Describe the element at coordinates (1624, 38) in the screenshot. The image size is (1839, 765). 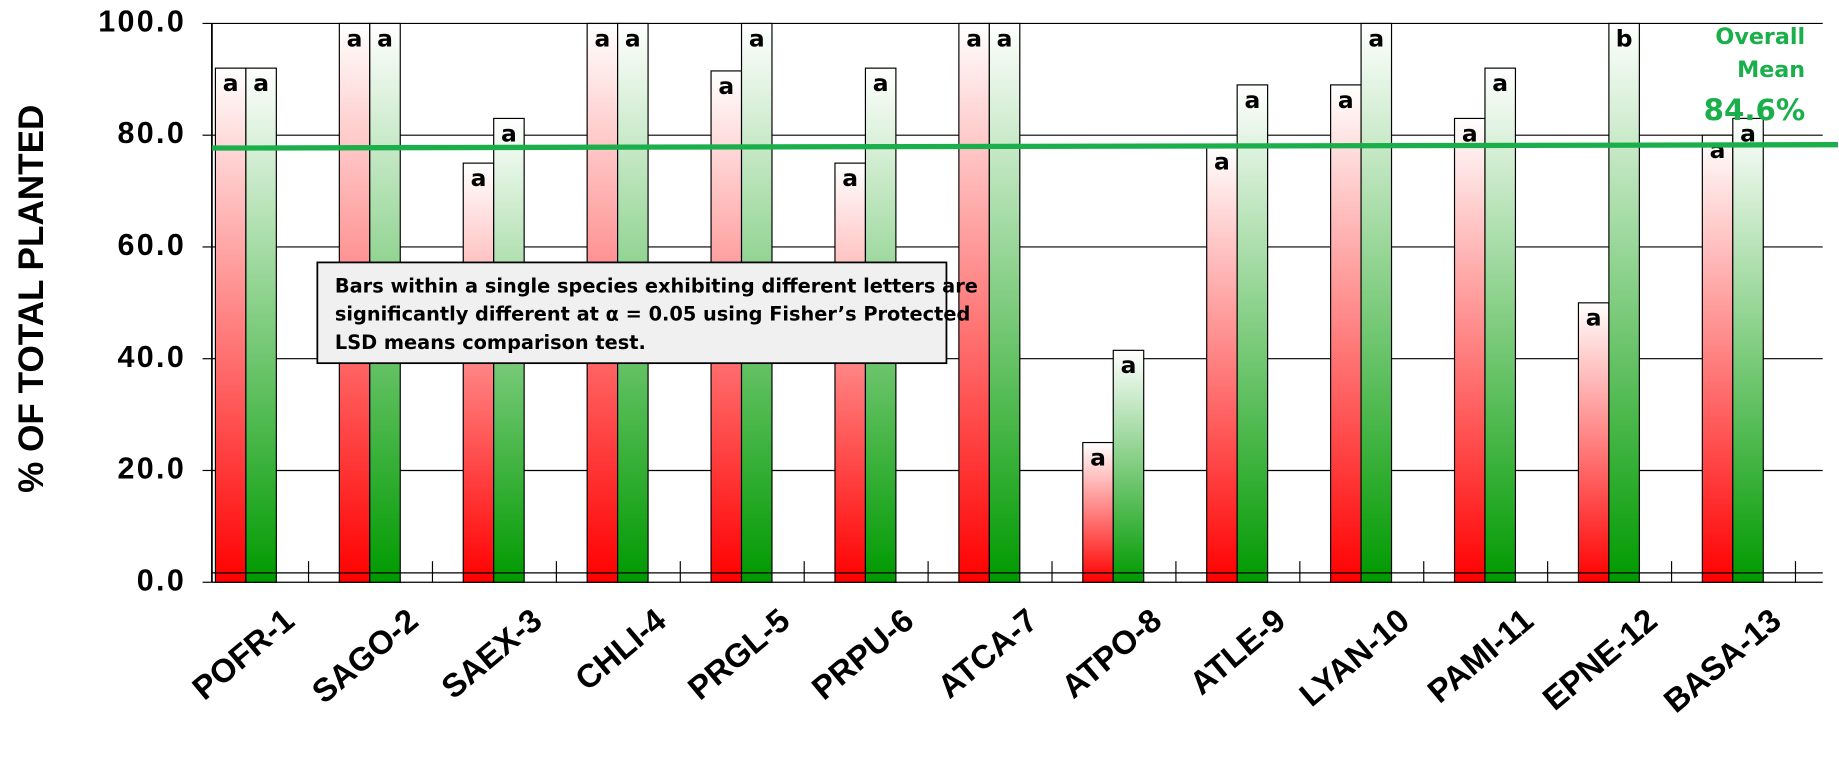
I see `bar-letter: b` at that location.